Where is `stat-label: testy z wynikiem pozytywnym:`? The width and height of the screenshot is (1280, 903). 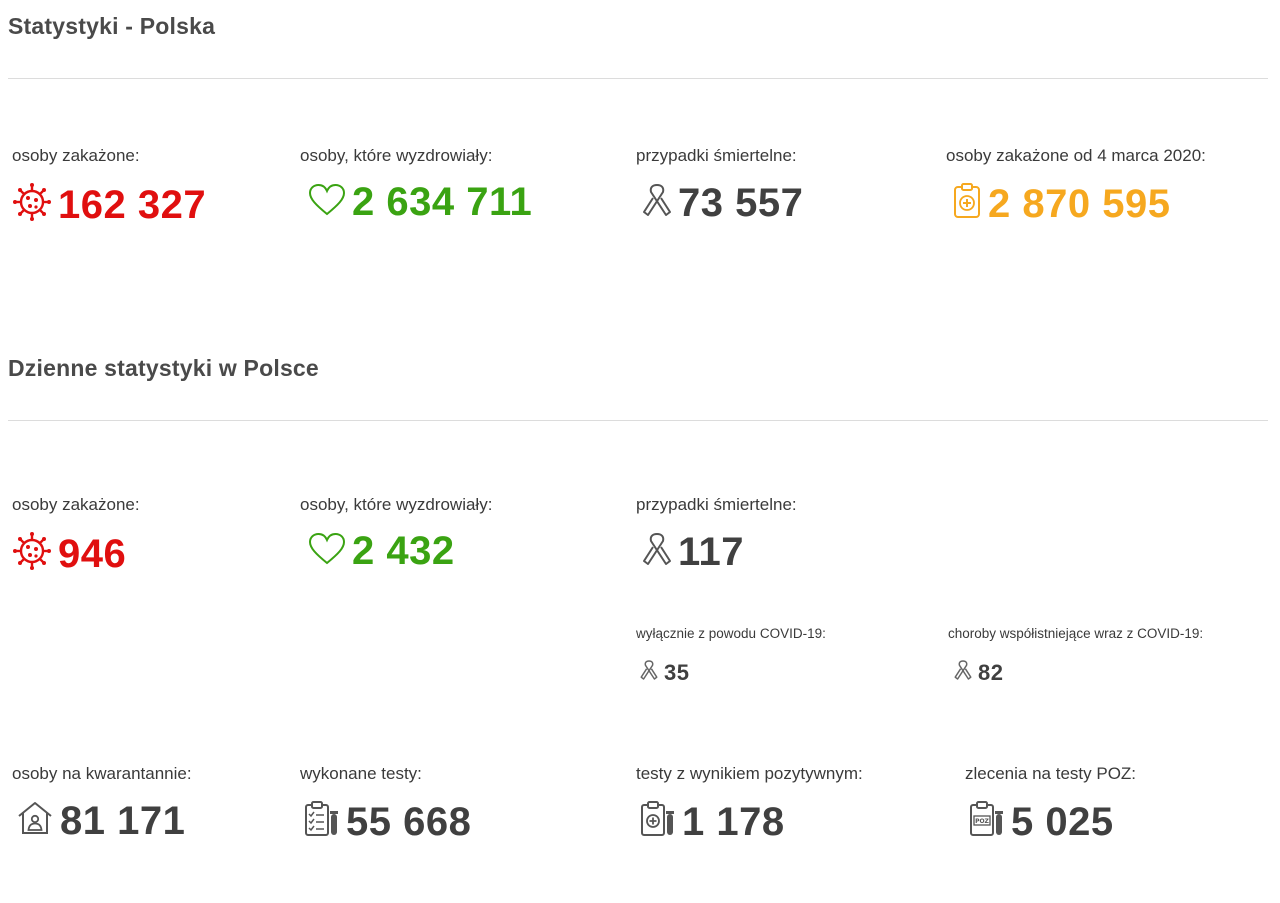
stat-label: testy z wynikiem pozytywnym: is located at coordinates (749, 773).